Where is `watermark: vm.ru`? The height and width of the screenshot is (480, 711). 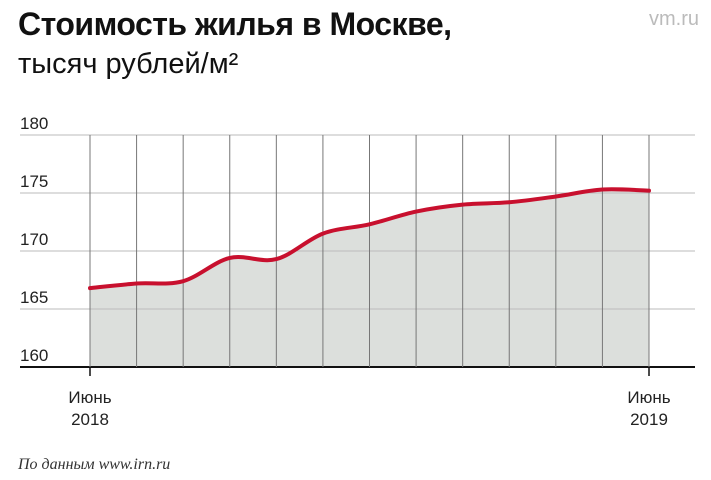 watermark: vm.ru is located at coordinates (674, 19).